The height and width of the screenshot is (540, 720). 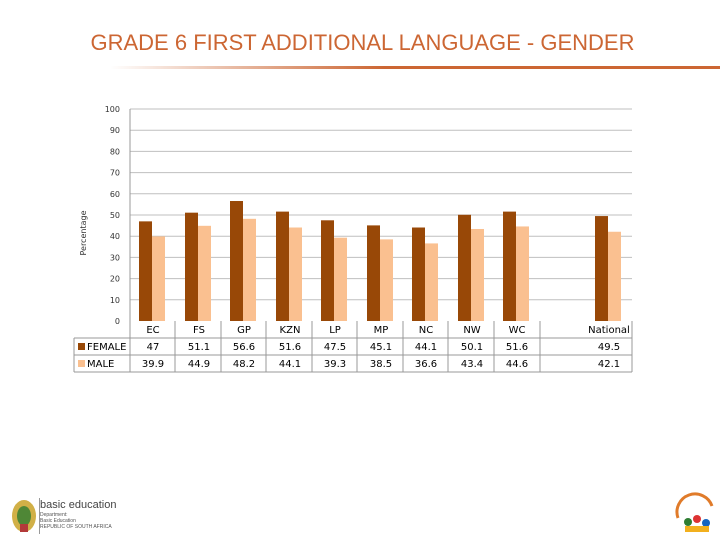 What do you see at coordinates (199, 364) in the screenshot?
I see `data-label: 44.9` at bounding box center [199, 364].